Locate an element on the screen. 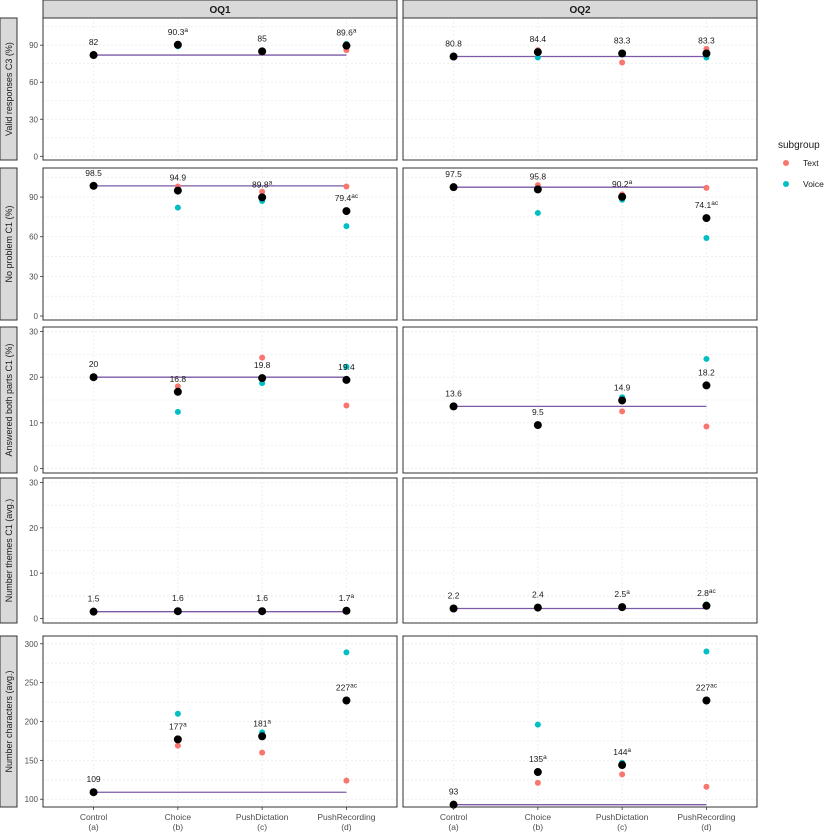  facet-panel: 0 10 20 30 1.5 1.6 1.6 1.7a is located at coordinates (213, 550).